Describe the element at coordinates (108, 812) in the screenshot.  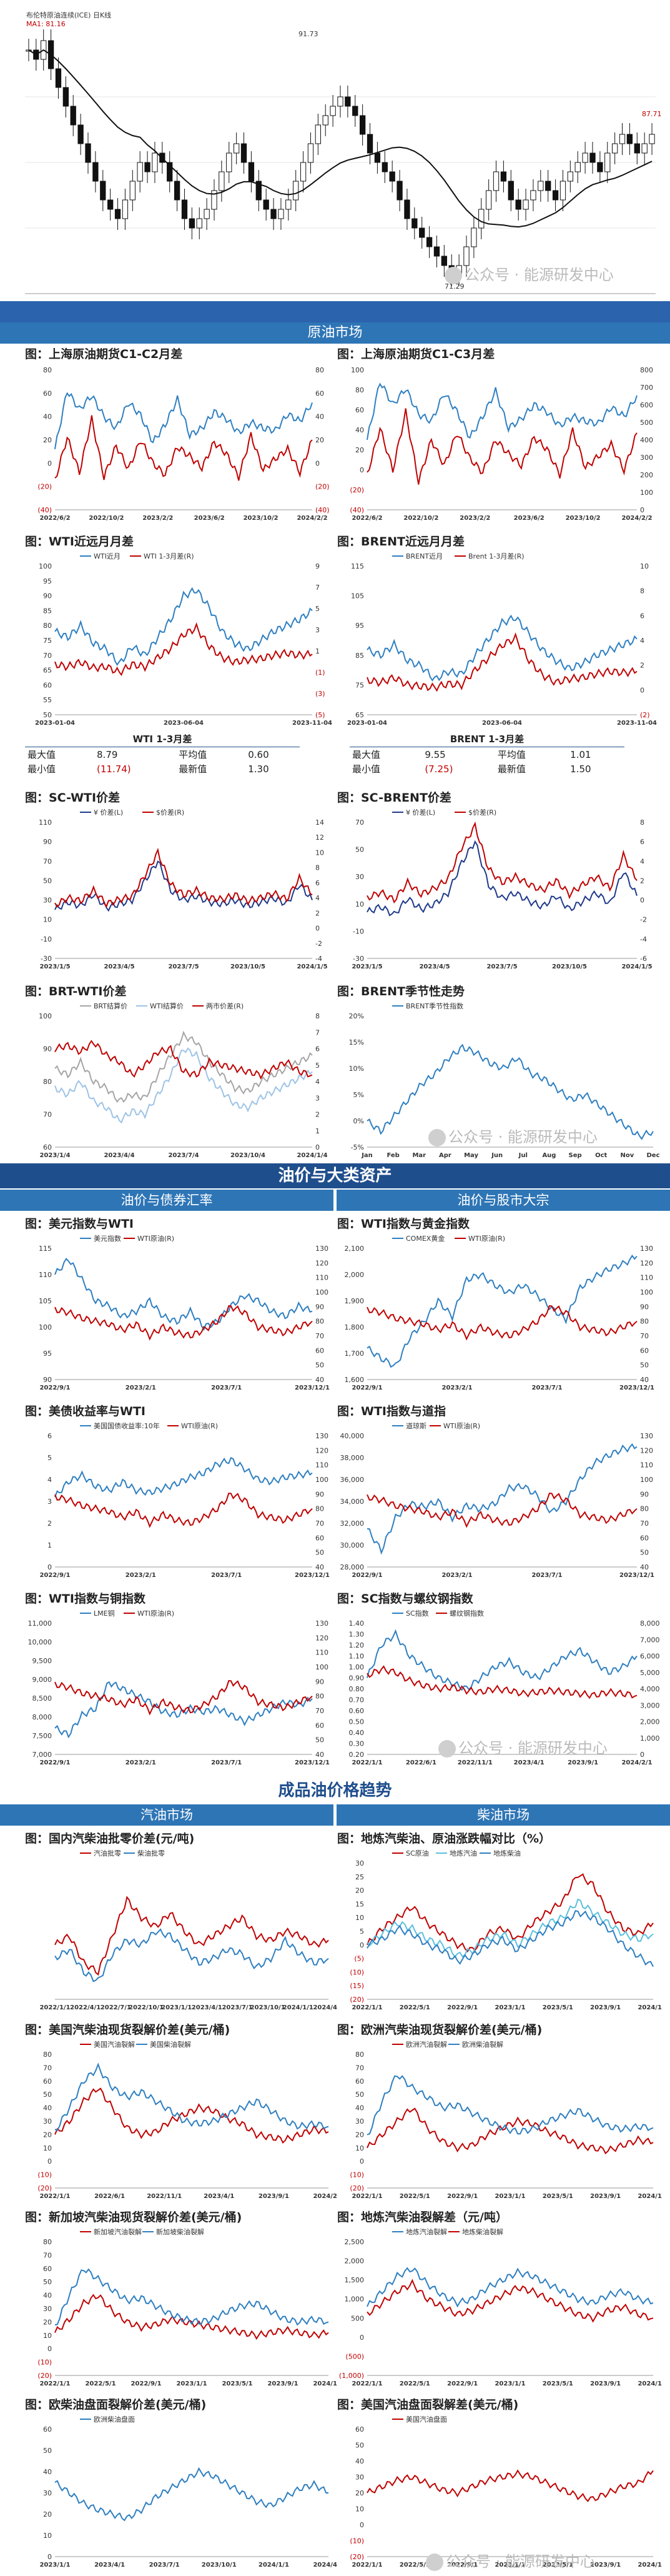
I see `legend-label: ¥ 价差(L)` at that location.